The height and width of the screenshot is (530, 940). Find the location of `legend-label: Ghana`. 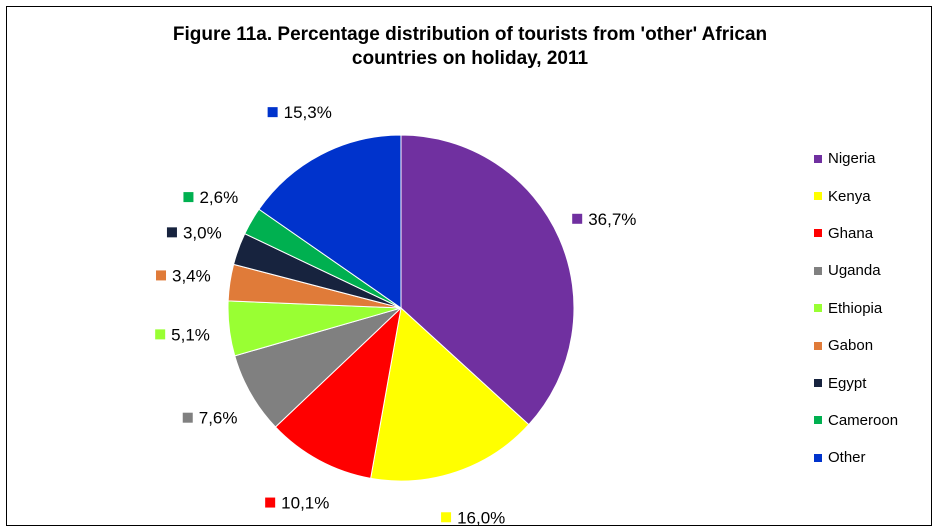

legend-label: Ghana is located at coordinates (851, 233).